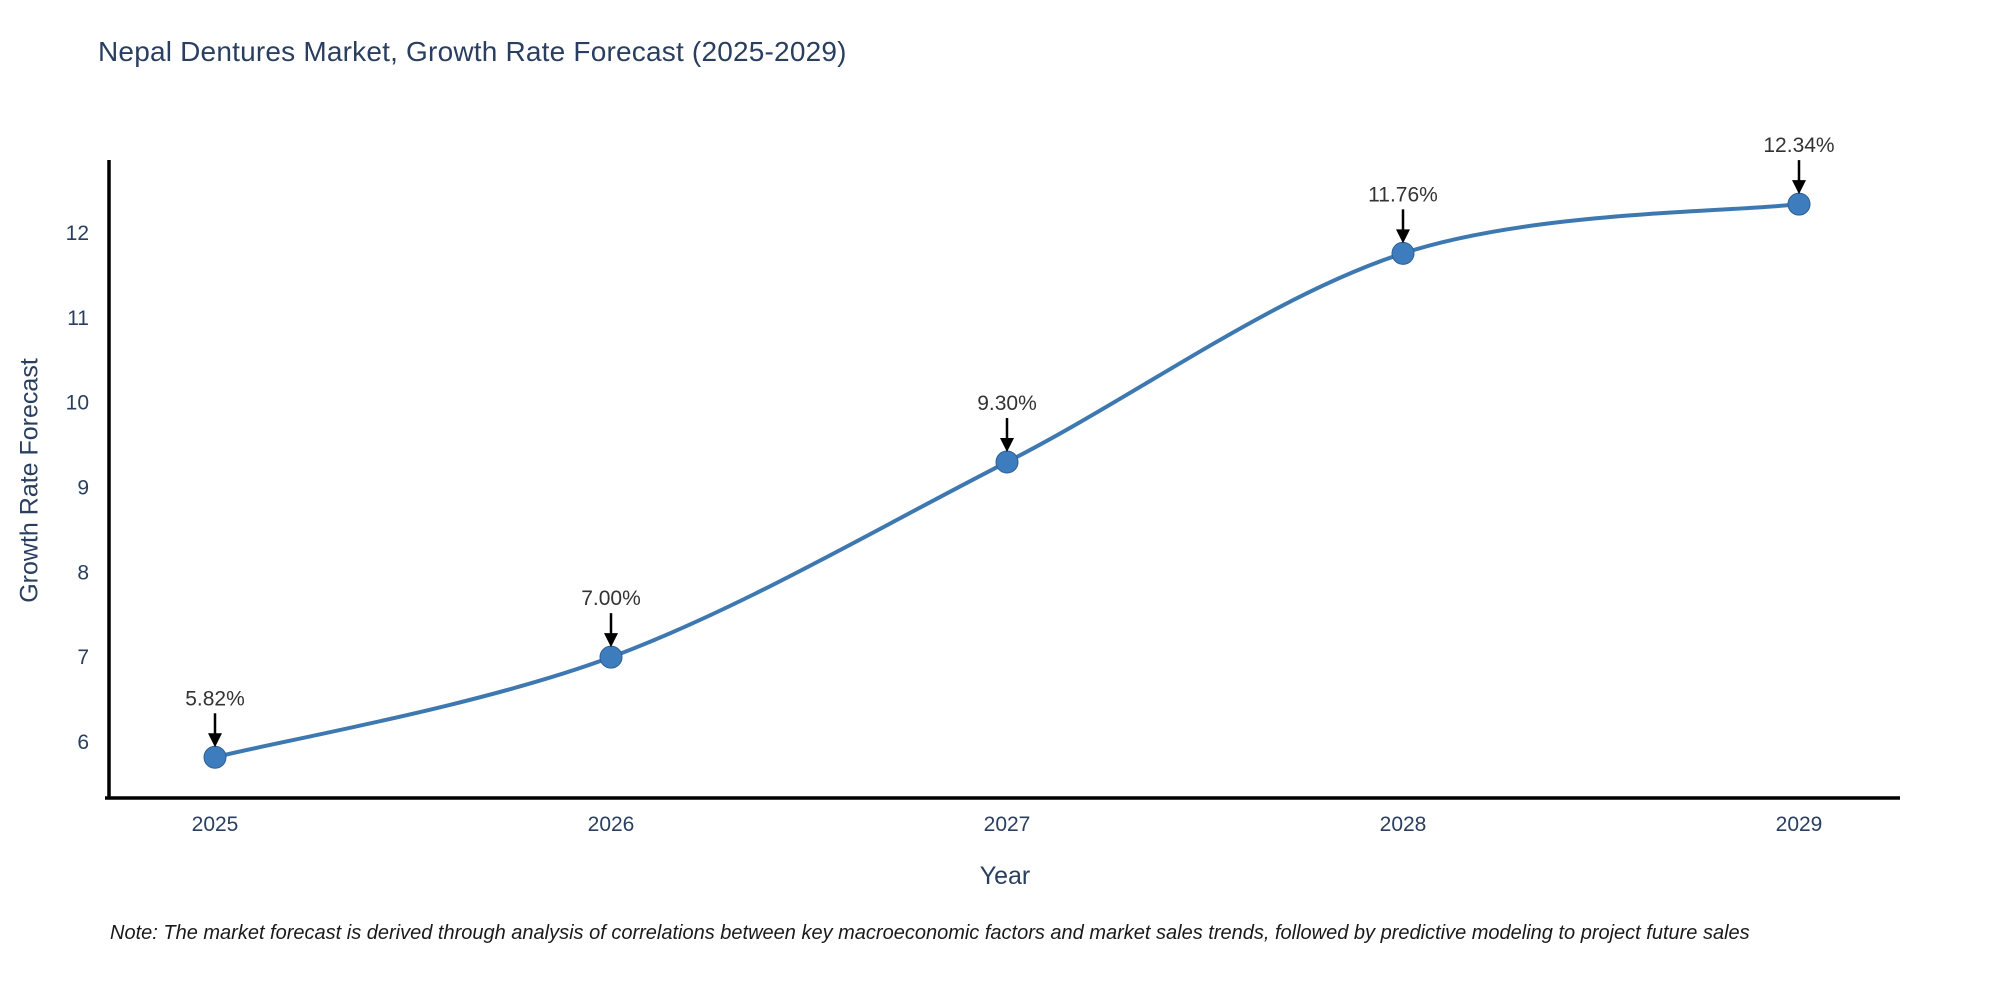 The height and width of the screenshot is (1000, 2000). I want to click on y-tick-label-10: 10, so click(77, 403).